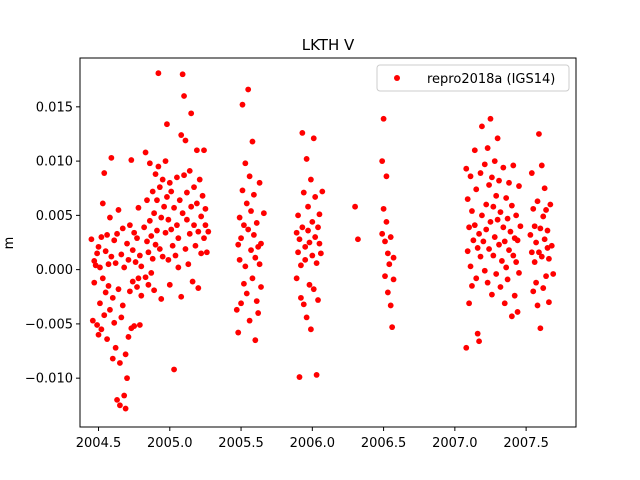 The width and height of the screenshot is (640, 480). I want to click on x-tick-label: 2006.0, so click(313, 443).